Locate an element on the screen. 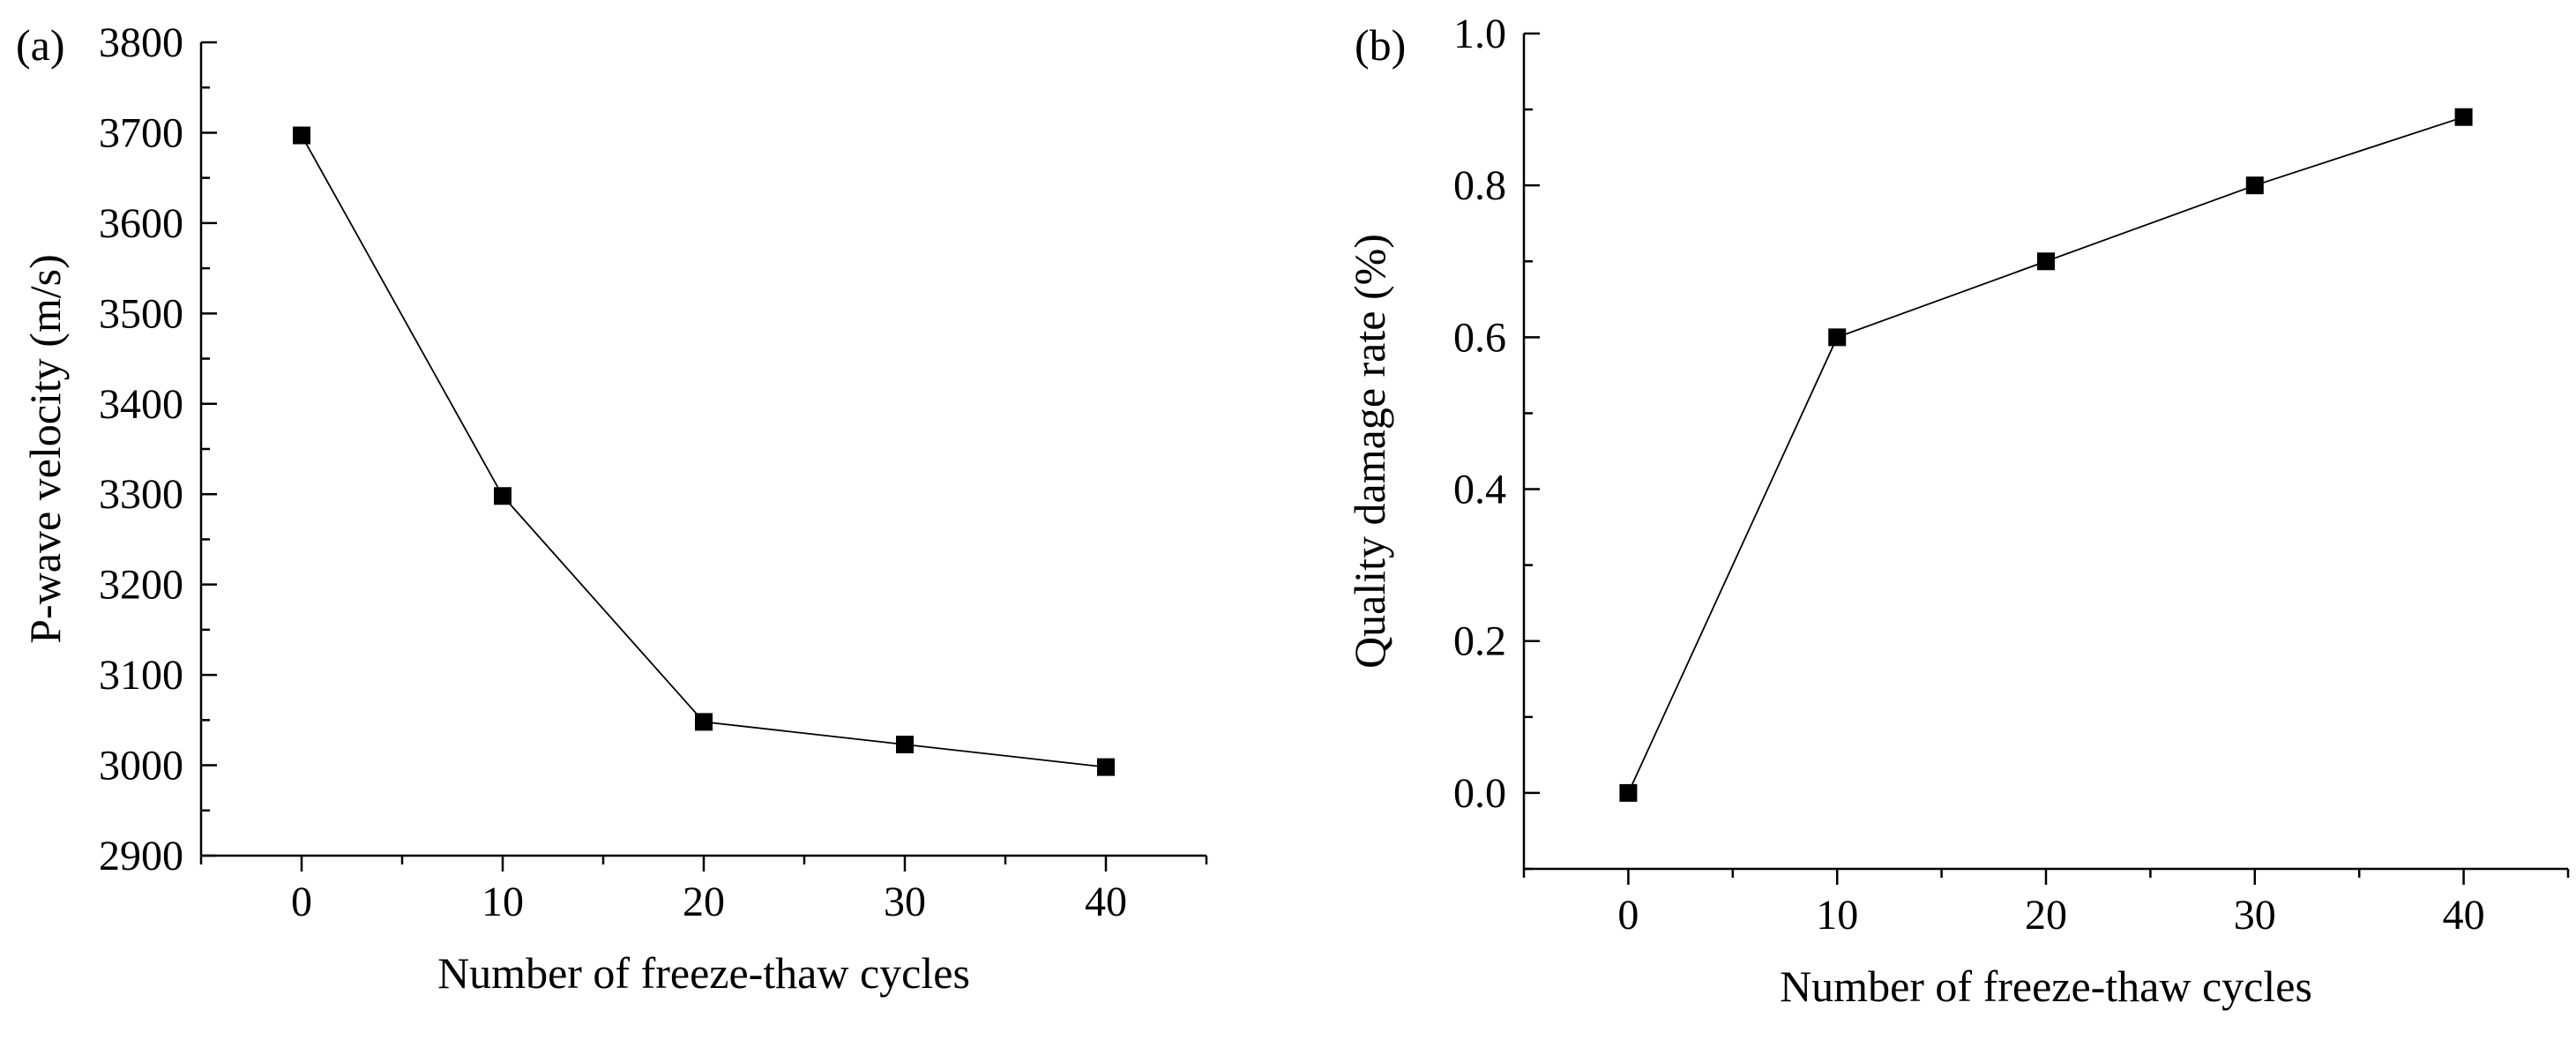  y-tick-label-a: 3700 is located at coordinates (141, 132).